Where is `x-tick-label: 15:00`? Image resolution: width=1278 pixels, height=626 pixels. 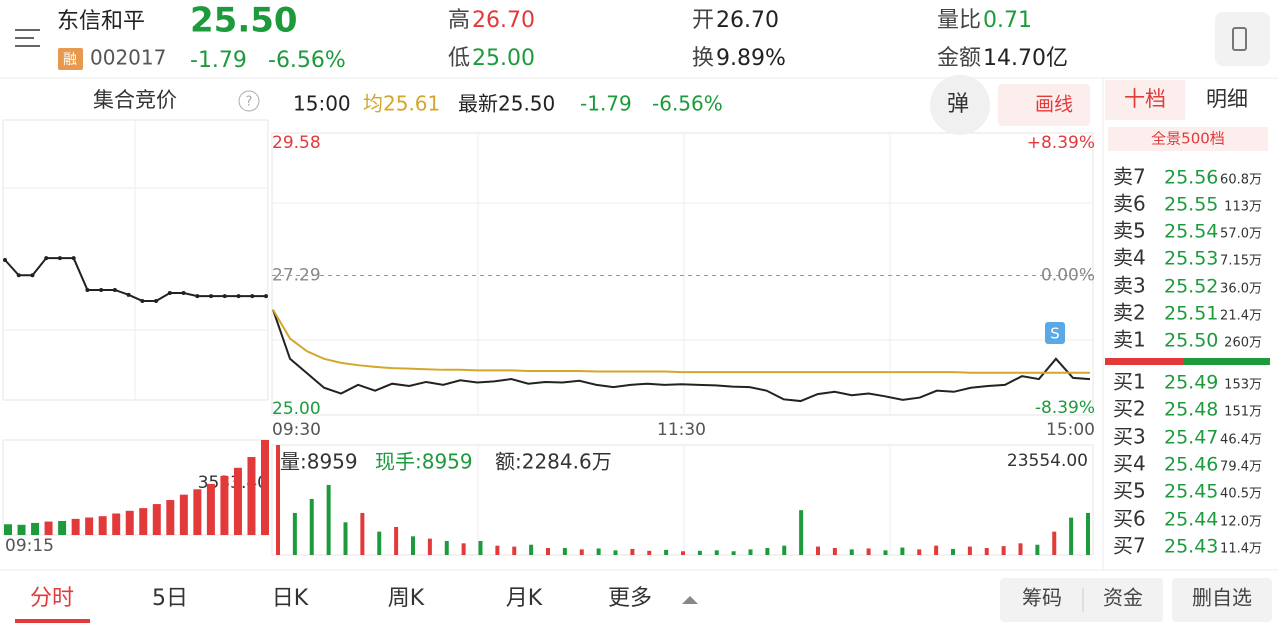 x-tick-label: 15:00 is located at coordinates (1070, 430).